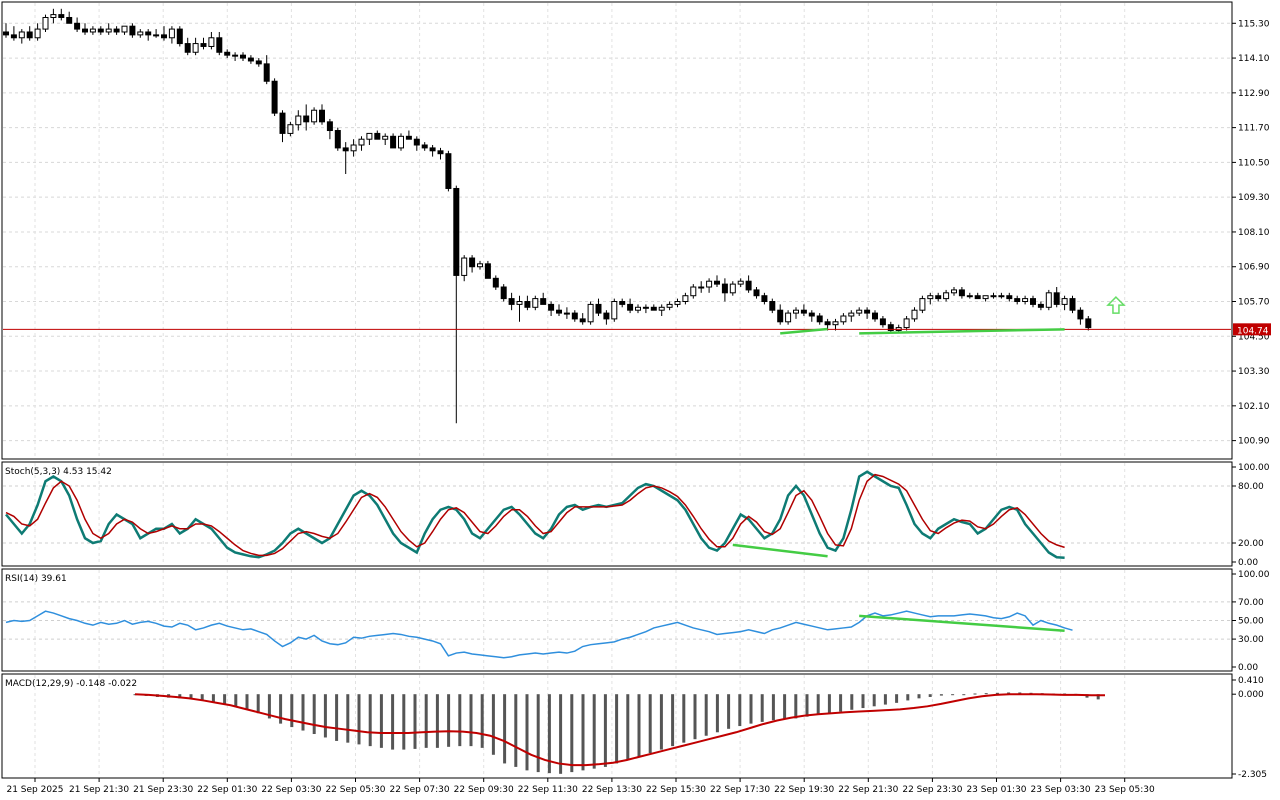  Describe the element at coordinates (1254, 303) in the screenshot. I see `price-tick-label: 105.70` at that location.